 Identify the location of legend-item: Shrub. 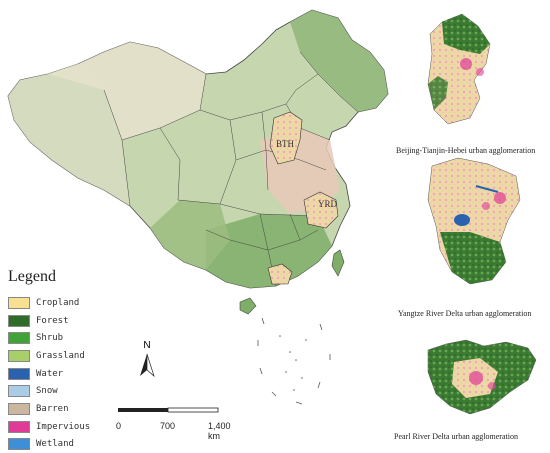
(49, 338).